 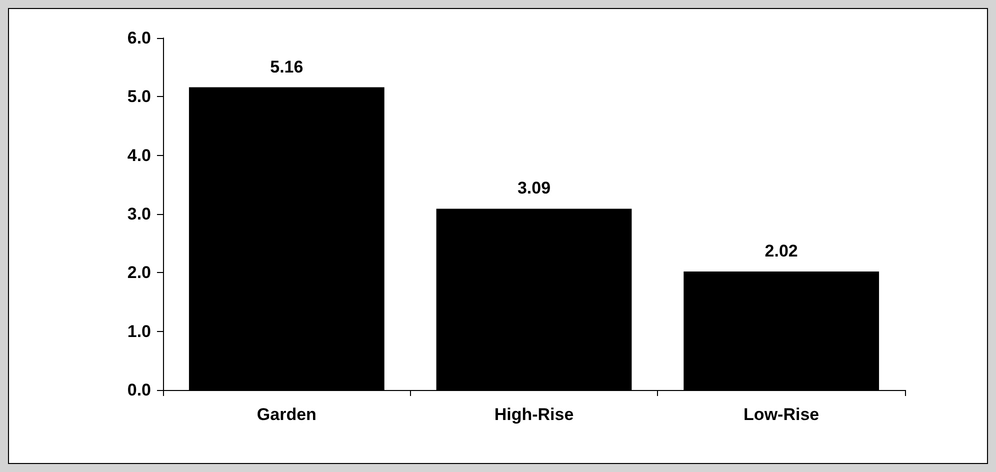 What do you see at coordinates (139, 390) in the screenshot?
I see `y-tick-label: 0.0` at bounding box center [139, 390].